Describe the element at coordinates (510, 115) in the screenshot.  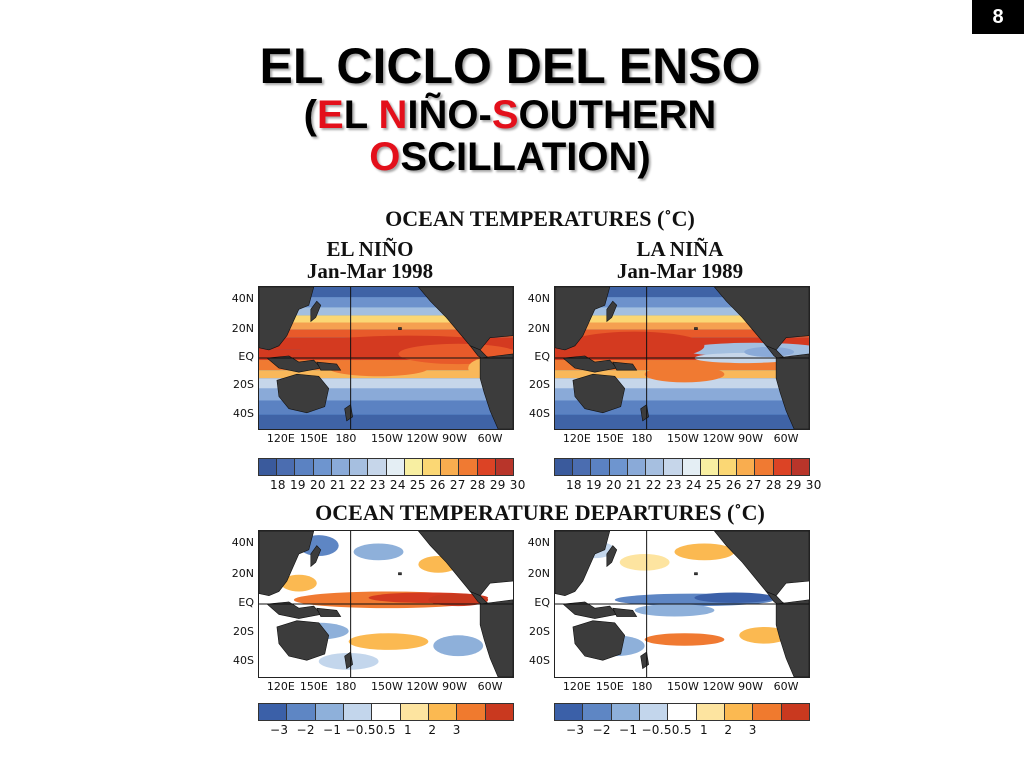
I see `title-line-2: (EL NIÑO-SOUTHERN` at that location.